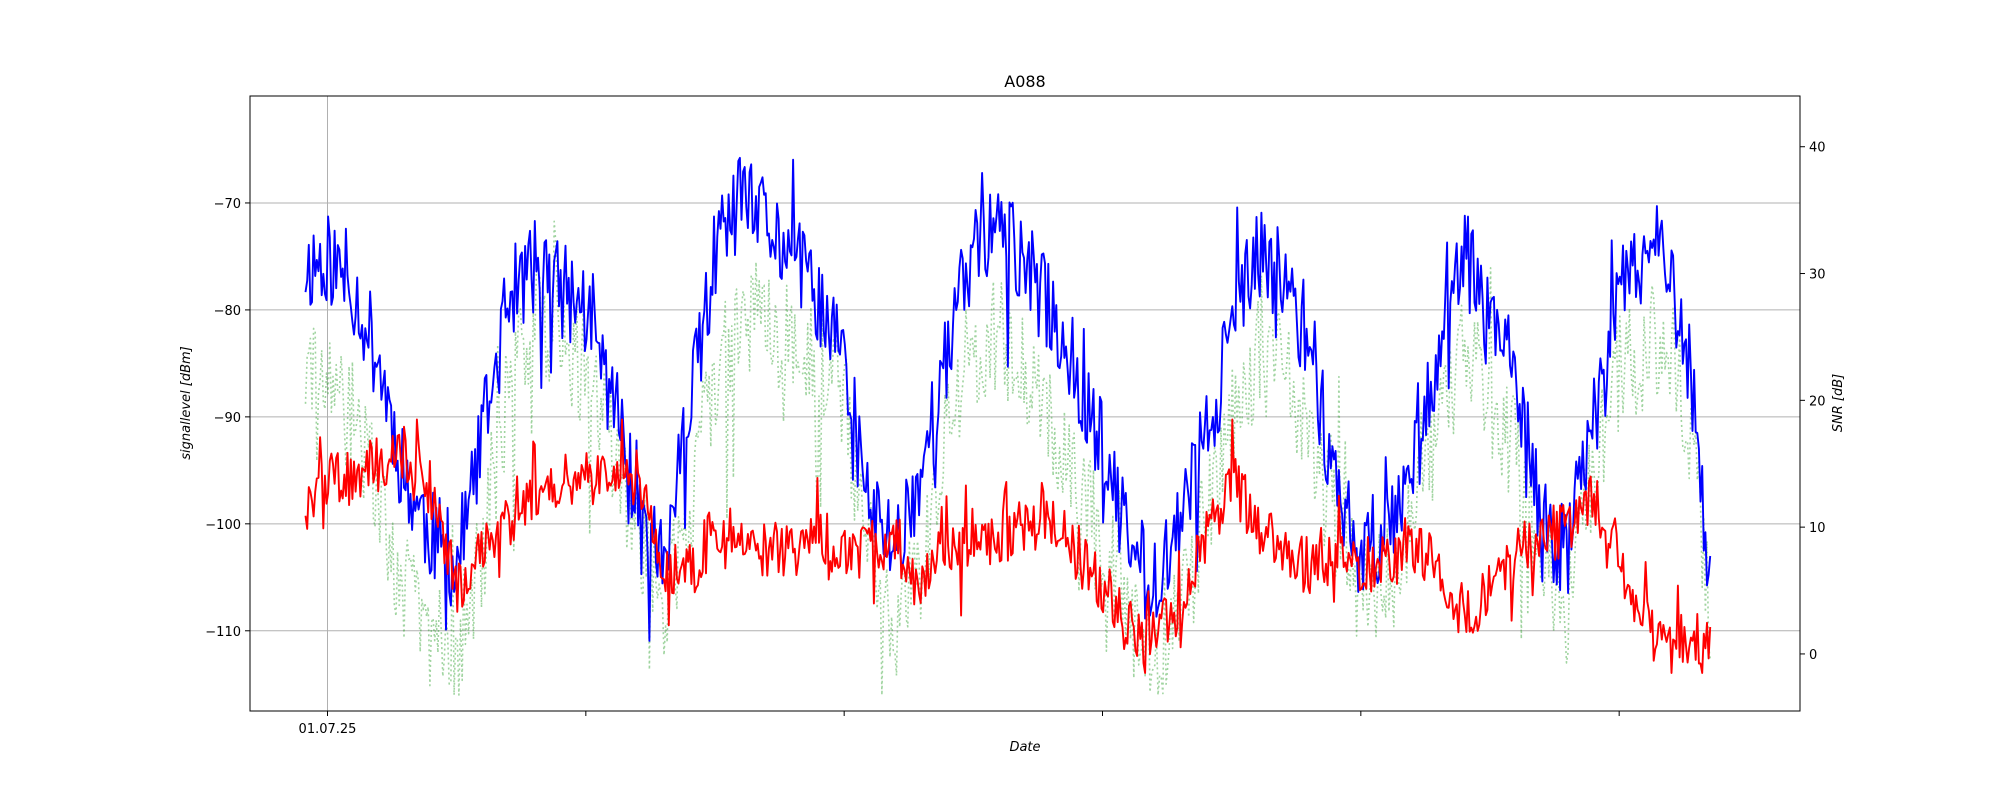 The image size is (2000, 800). What do you see at coordinates (227, 311) in the screenshot?
I see `y-tick-label-3: −80` at bounding box center [227, 311].